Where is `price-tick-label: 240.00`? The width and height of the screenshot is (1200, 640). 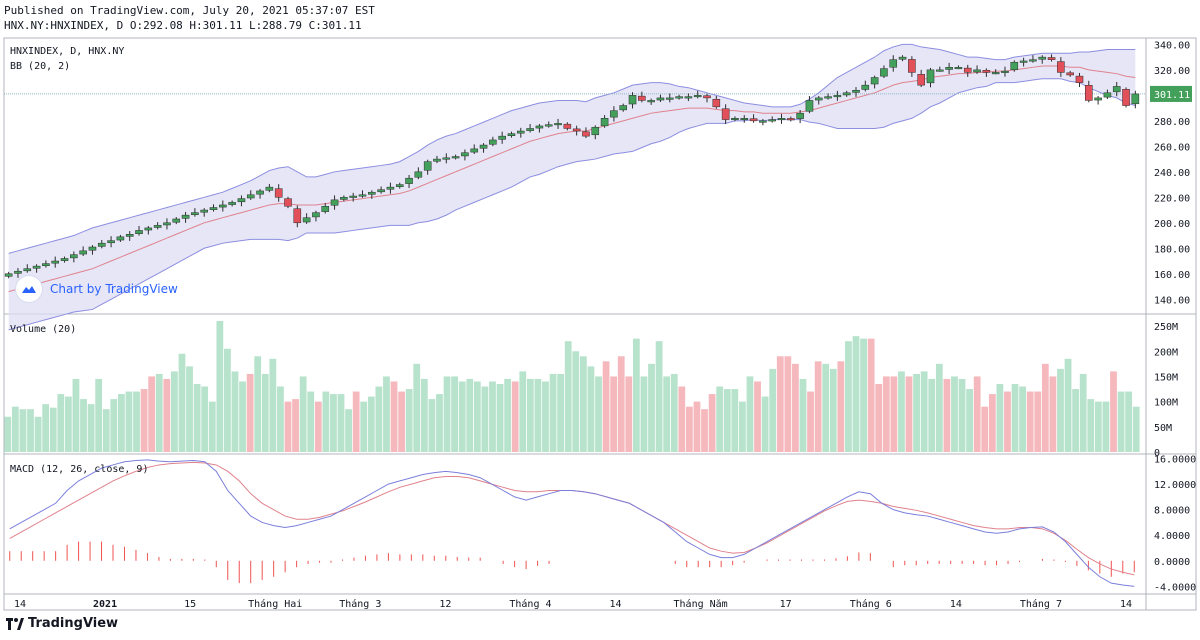 price-tick-label: 240.00 is located at coordinates (1172, 173).